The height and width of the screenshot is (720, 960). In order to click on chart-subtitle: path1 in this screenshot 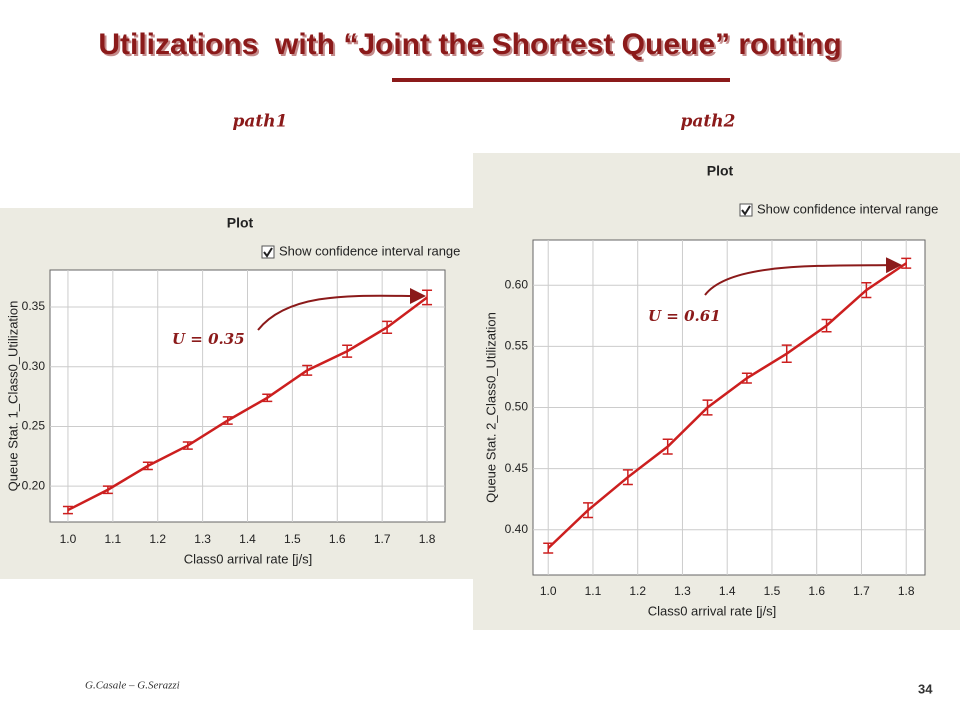, I will do `click(260, 122)`.